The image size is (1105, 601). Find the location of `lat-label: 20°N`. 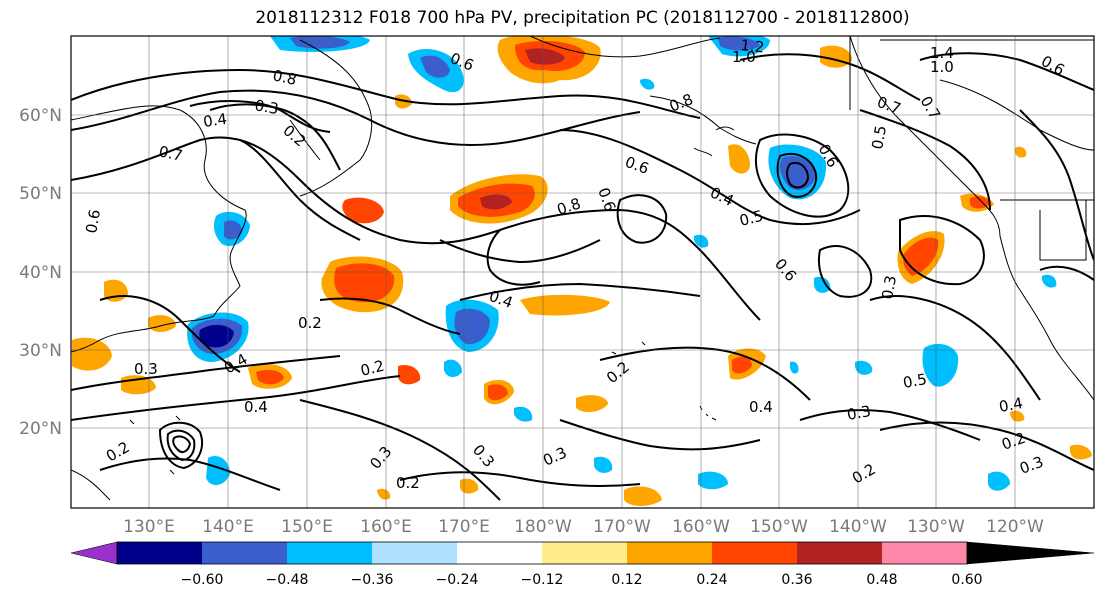

lat-label: 20°N is located at coordinates (40, 429).